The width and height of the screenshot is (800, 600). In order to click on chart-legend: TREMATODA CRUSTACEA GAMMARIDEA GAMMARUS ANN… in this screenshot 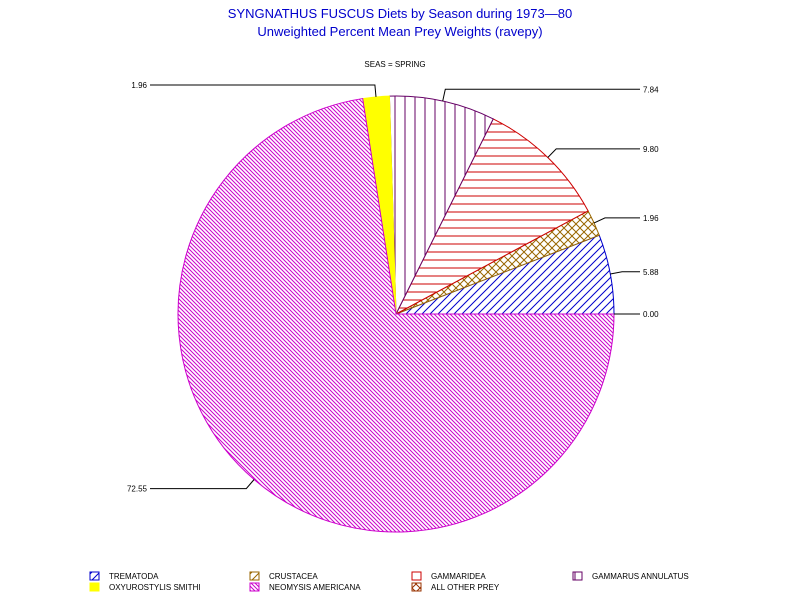, I will do `click(389, 581)`.